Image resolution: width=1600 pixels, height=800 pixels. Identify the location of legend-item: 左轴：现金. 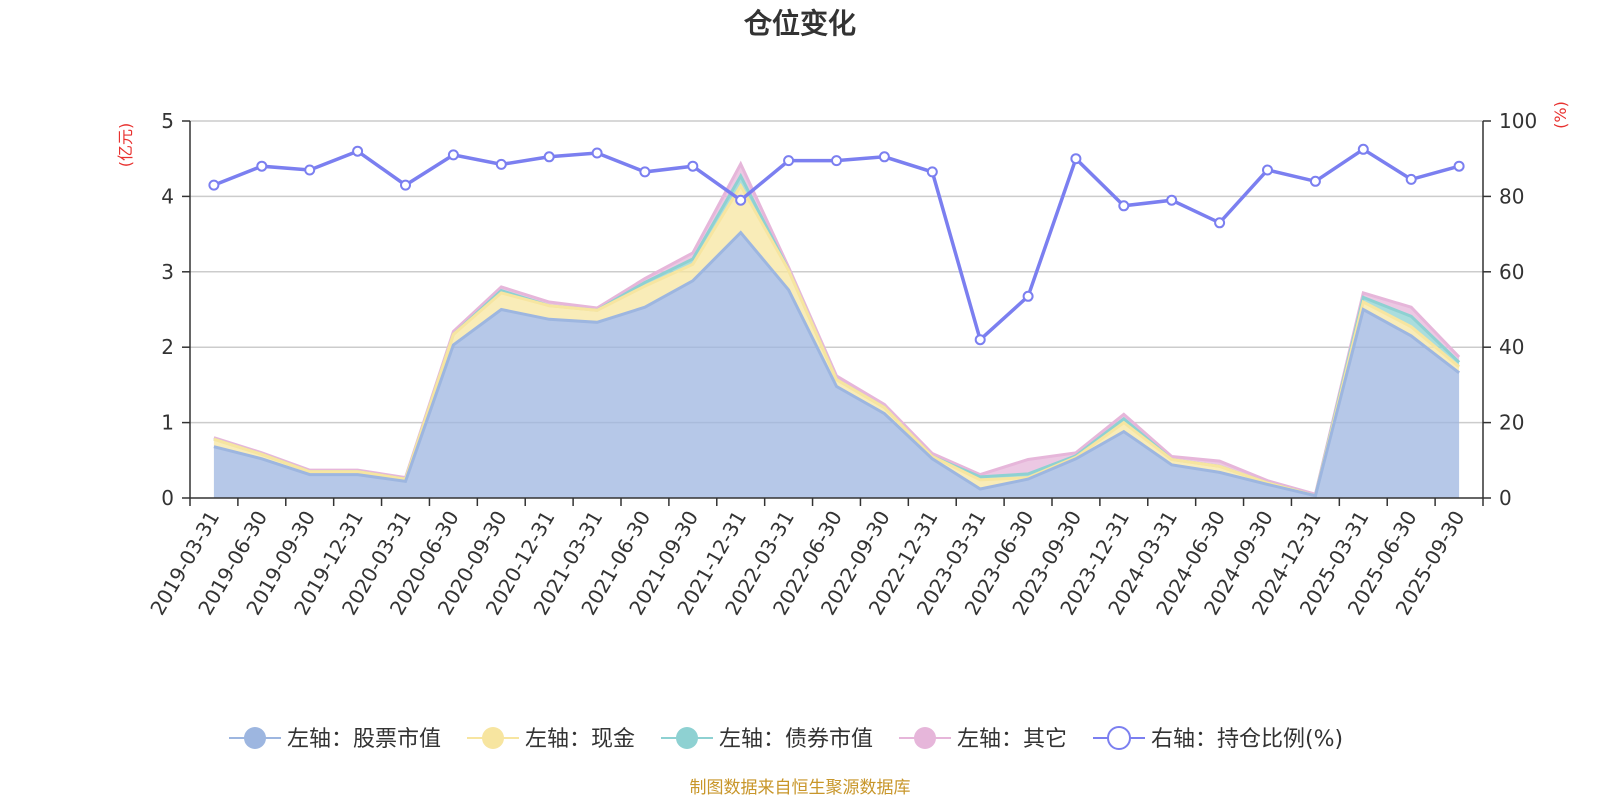
(551, 739).